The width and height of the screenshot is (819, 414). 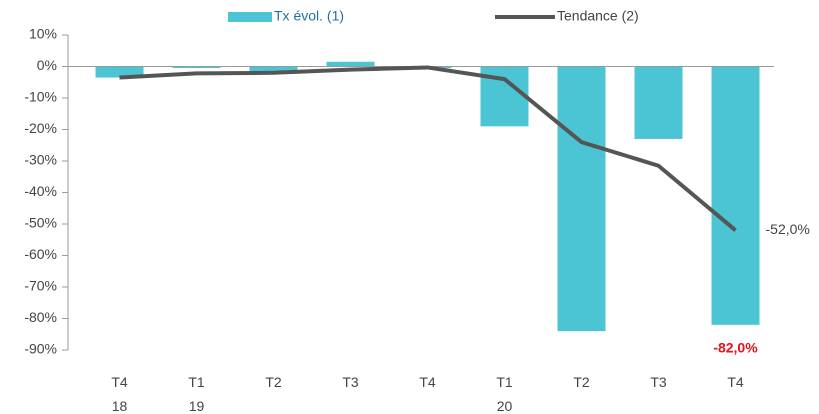 I want to click on y-tick-label: -80%, so click(x=40, y=317).